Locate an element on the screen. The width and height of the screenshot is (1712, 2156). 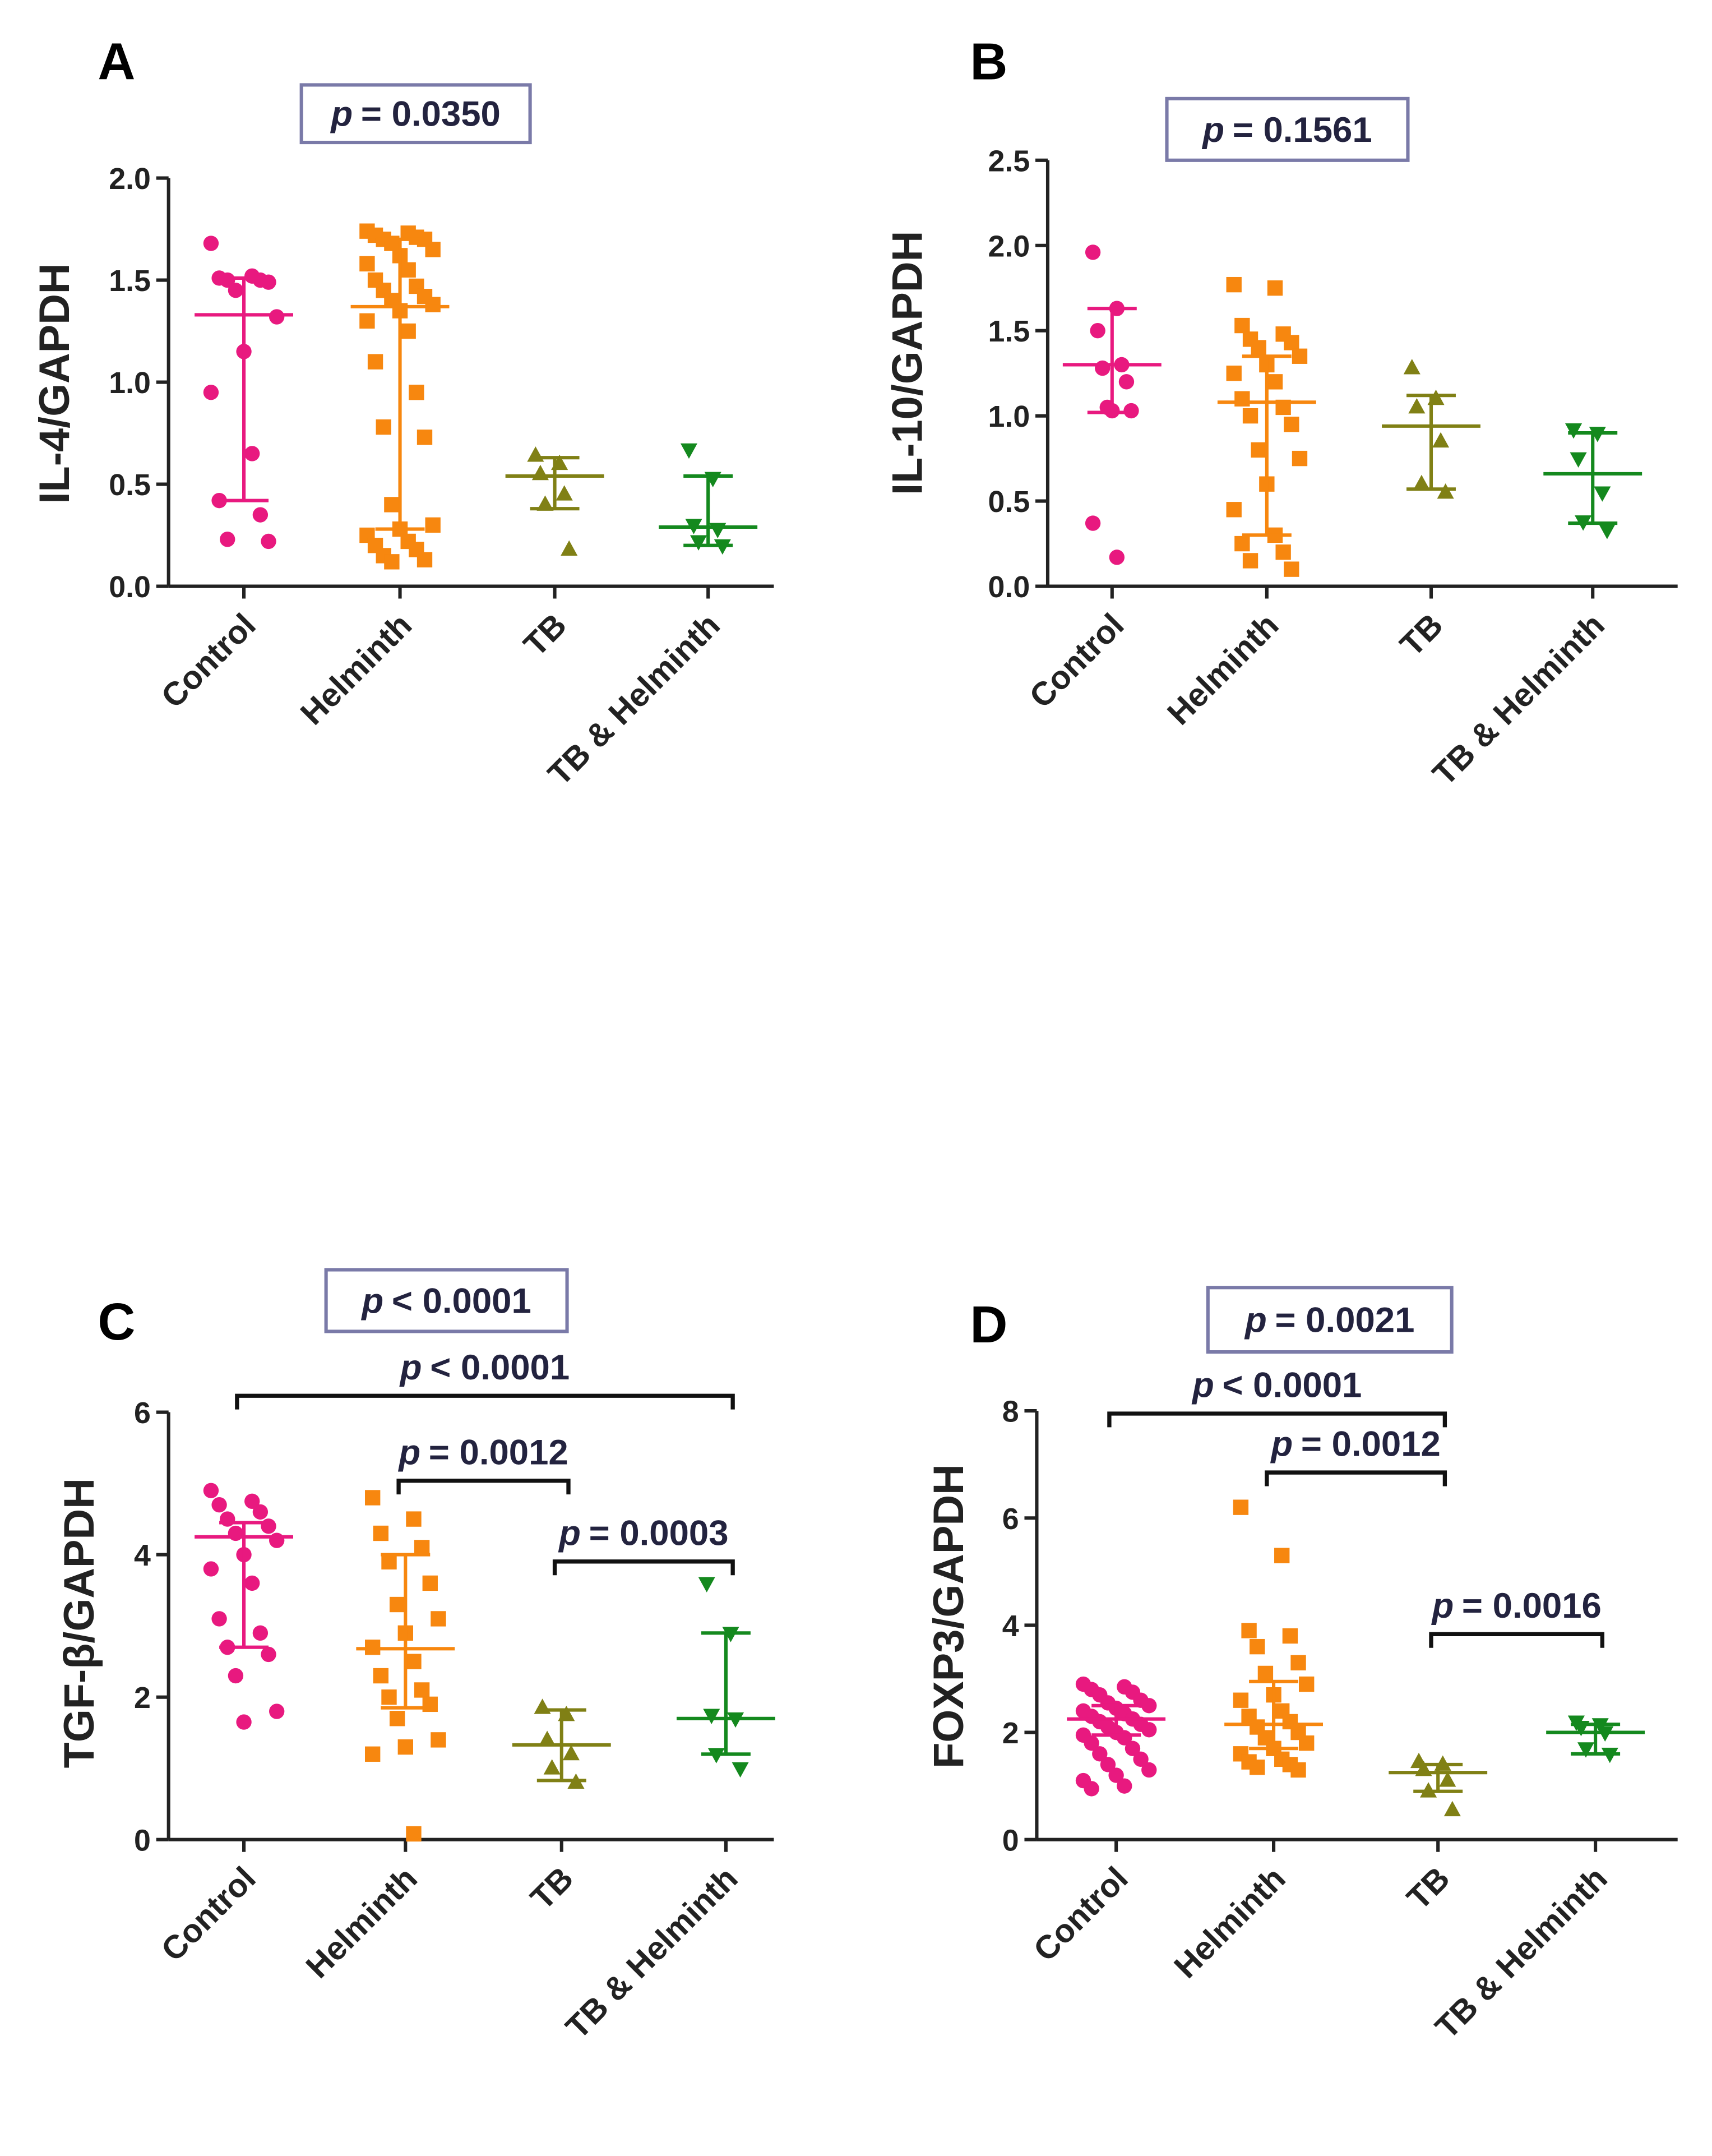
p-value-symbol: p is located at coordinates (1255, 1320).